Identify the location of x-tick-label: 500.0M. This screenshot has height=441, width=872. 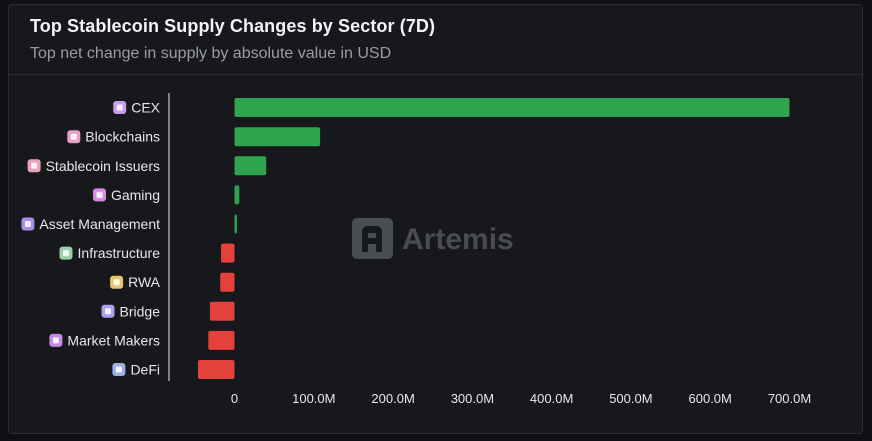
(630, 398).